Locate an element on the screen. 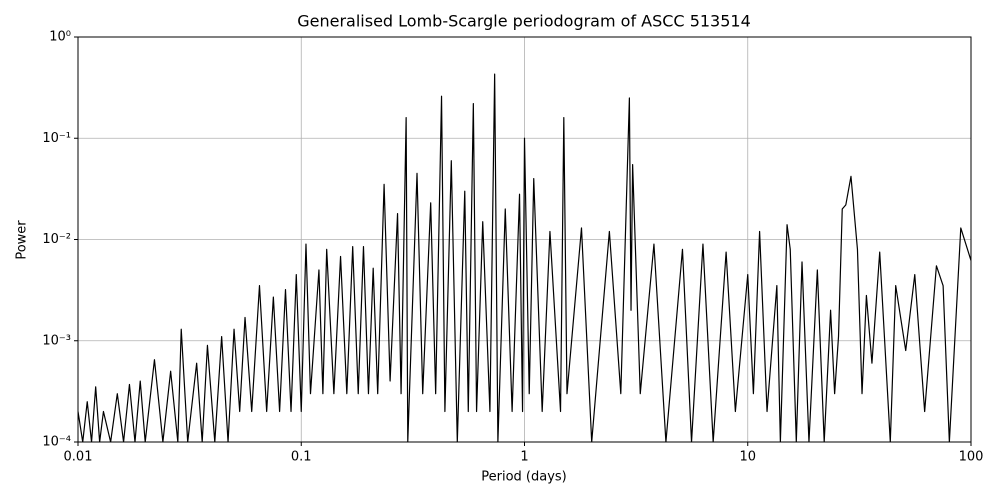  x-axis-label: Period (days) is located at coordinates (524, 477).